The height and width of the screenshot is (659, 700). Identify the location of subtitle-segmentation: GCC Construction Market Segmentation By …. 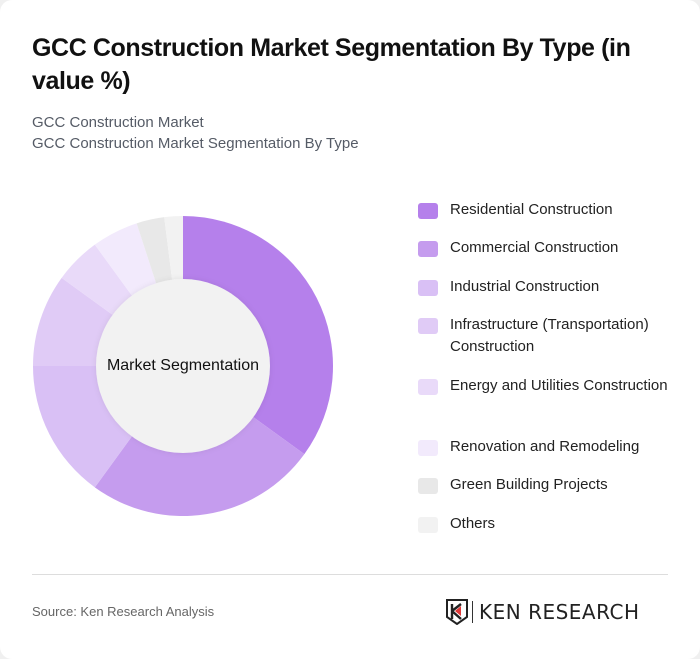
(195, 143).